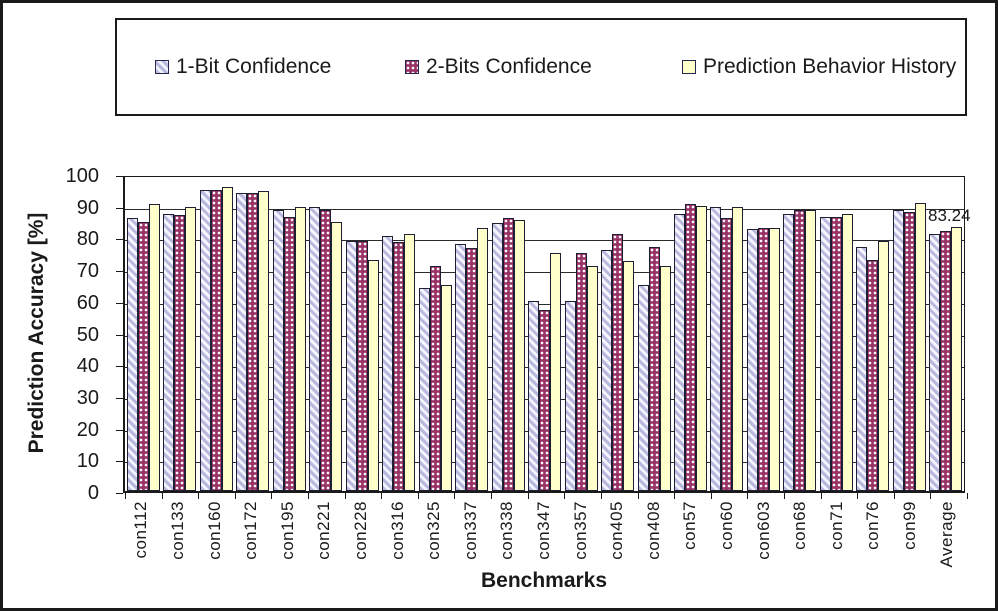  I want to click on legend-swatch-1bit-icon, so click(162, 67).